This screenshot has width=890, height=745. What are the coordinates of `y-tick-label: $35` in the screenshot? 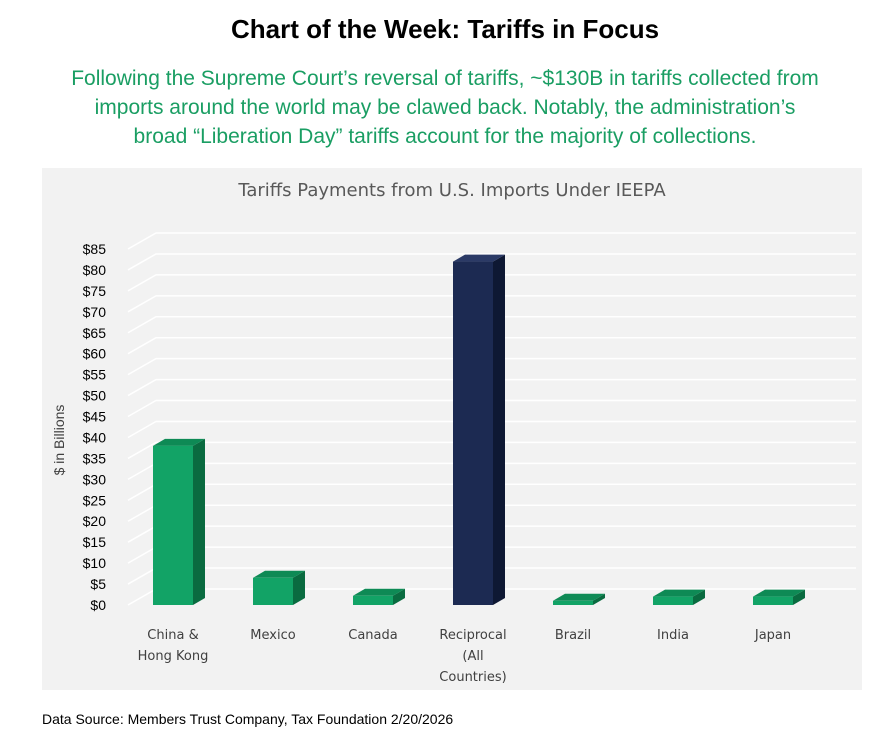 It's located at (95, 458).